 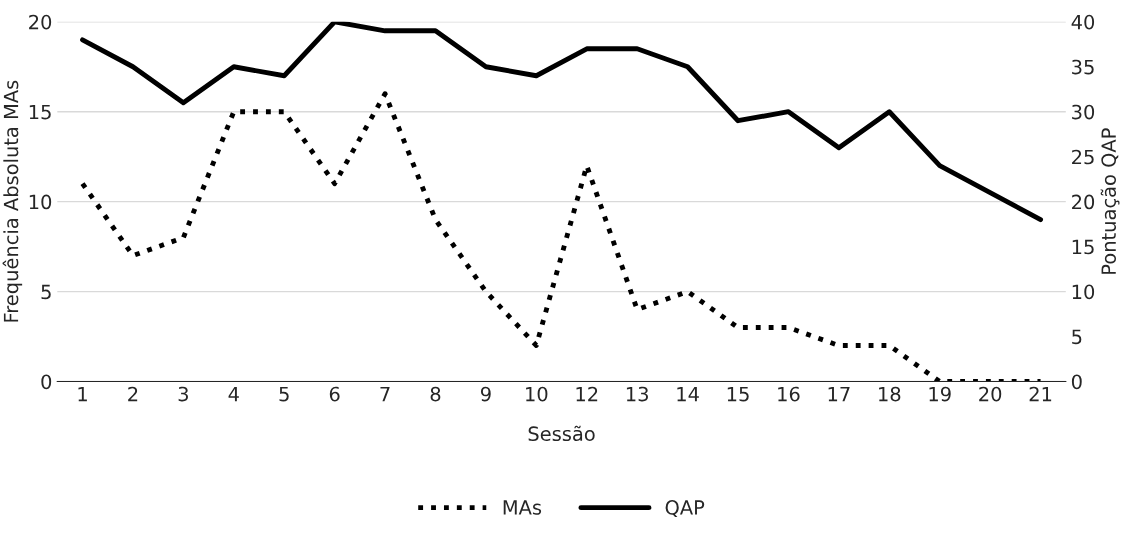 I want to click on x-axis-title: Sessão, so click(x=561, y=433).